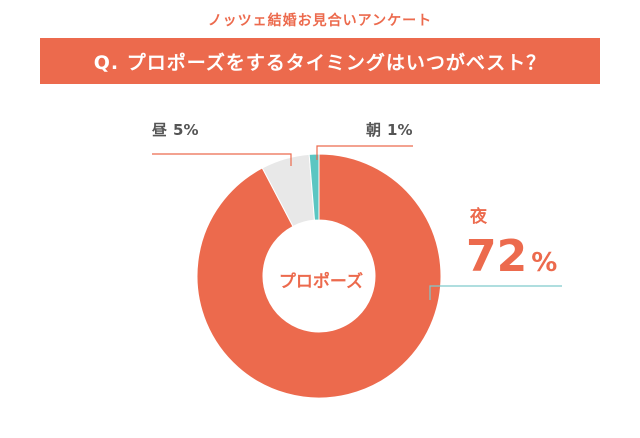 The height and width of the screenshot is (438, 640). What do you see at coordinates (321, 281) in the screenshot?
I see `donut-center-label: プロポーズ` at bounding box center [321, 281].